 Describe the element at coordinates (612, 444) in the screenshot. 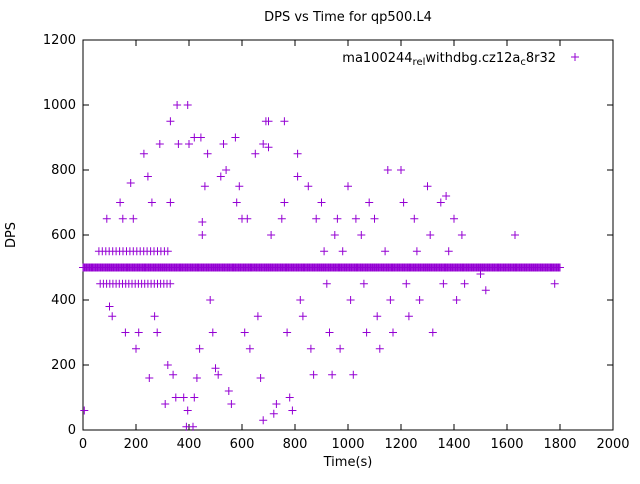

I see `x-tick-label: 2000` at that location.